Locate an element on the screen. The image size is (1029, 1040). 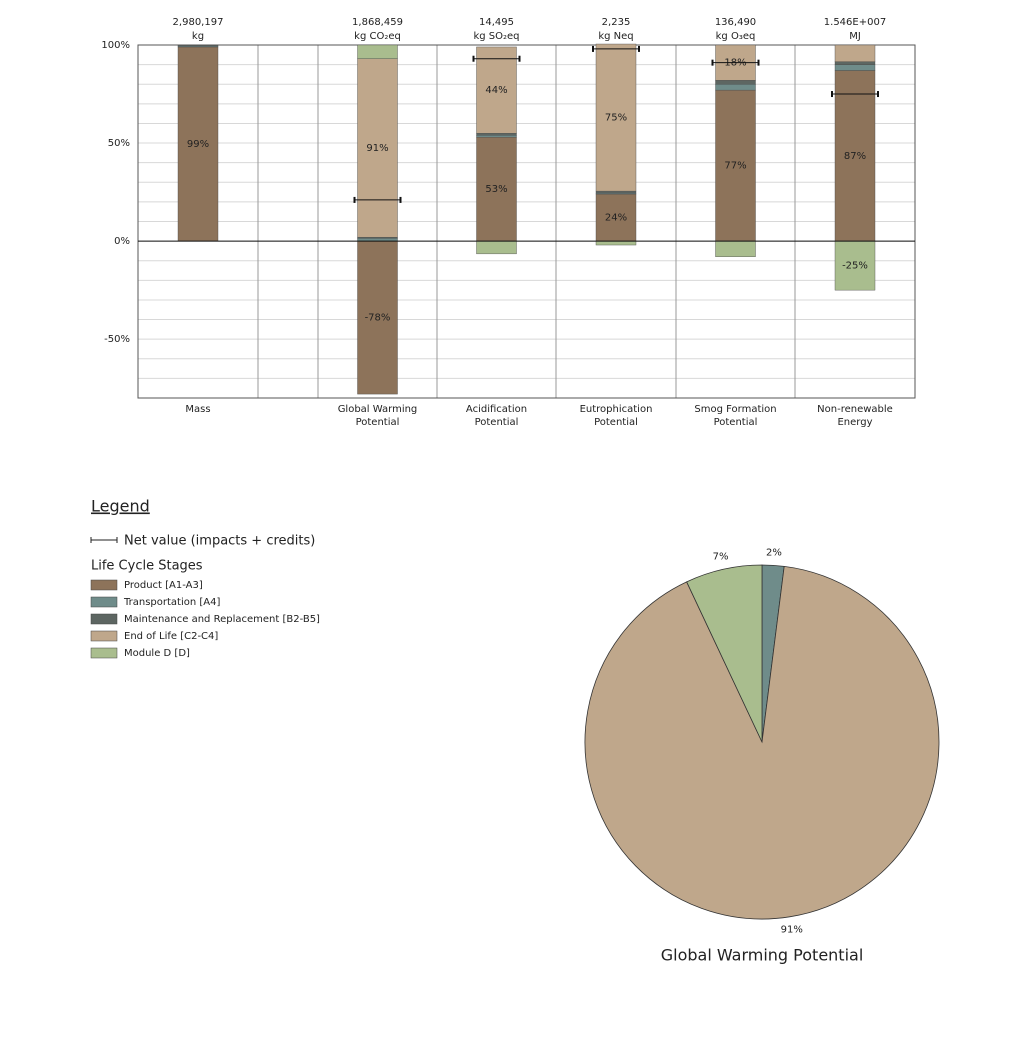
column-unit: kg CO₂eq is located at coordinates (377, 36).